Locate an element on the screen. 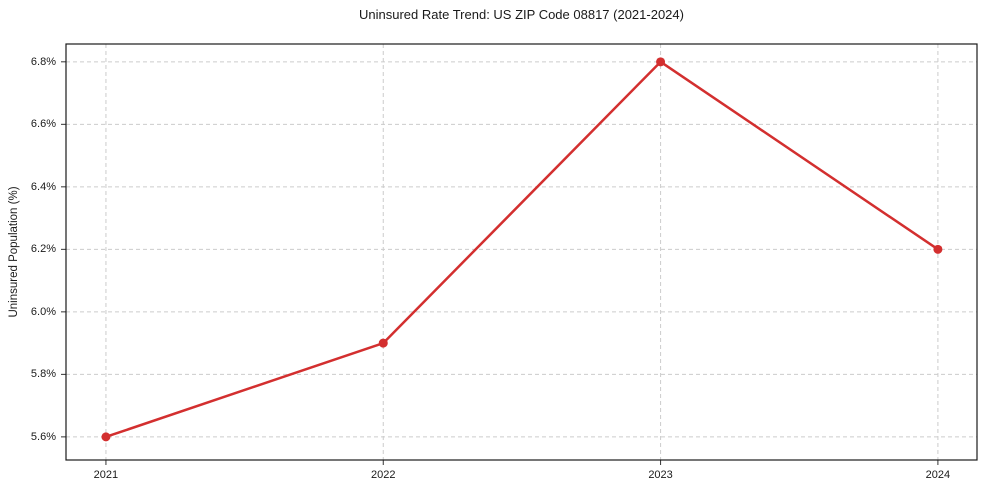 The height and width of the screenshot is (490, 989). y-tick-label: 6.2% is located at coordinates (43, 249).